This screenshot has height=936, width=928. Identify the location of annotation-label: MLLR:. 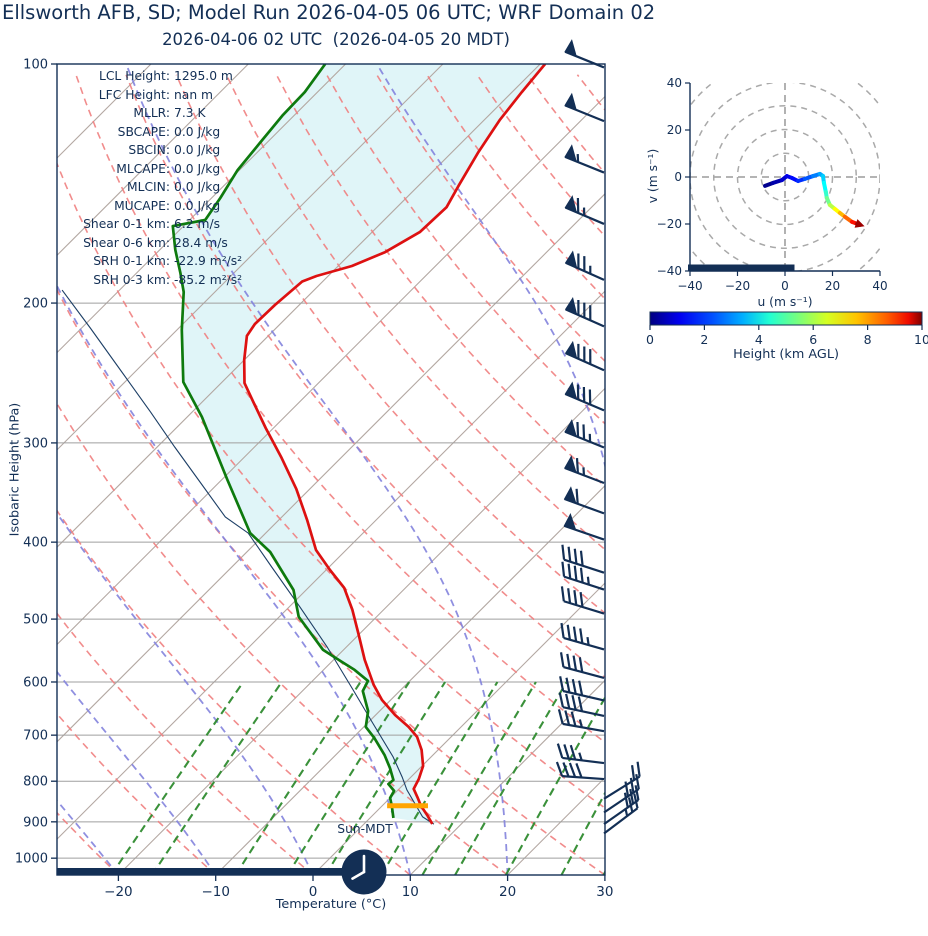
(151, 113).